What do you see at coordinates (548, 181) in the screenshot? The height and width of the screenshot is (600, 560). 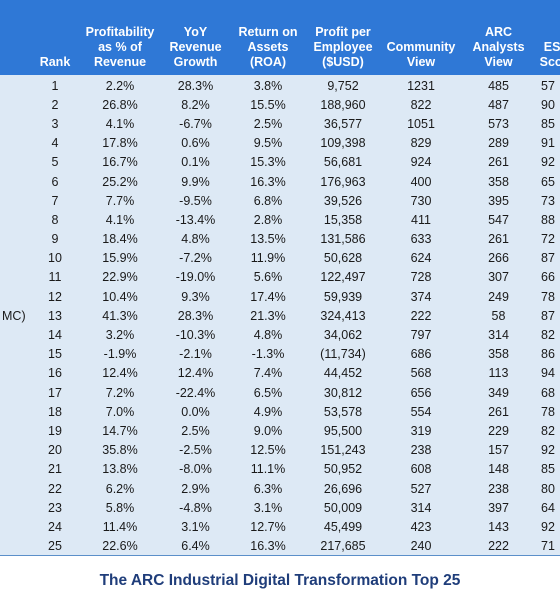 I see `cell-esg: 65` at bounding box center [548, 181].